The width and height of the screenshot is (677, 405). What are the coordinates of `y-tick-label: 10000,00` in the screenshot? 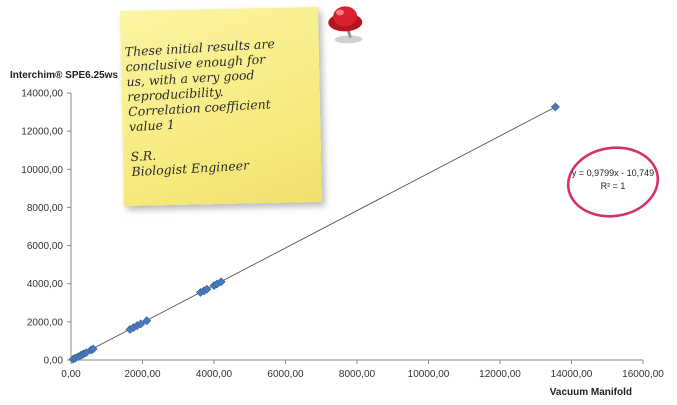 It's located at (42, 170).